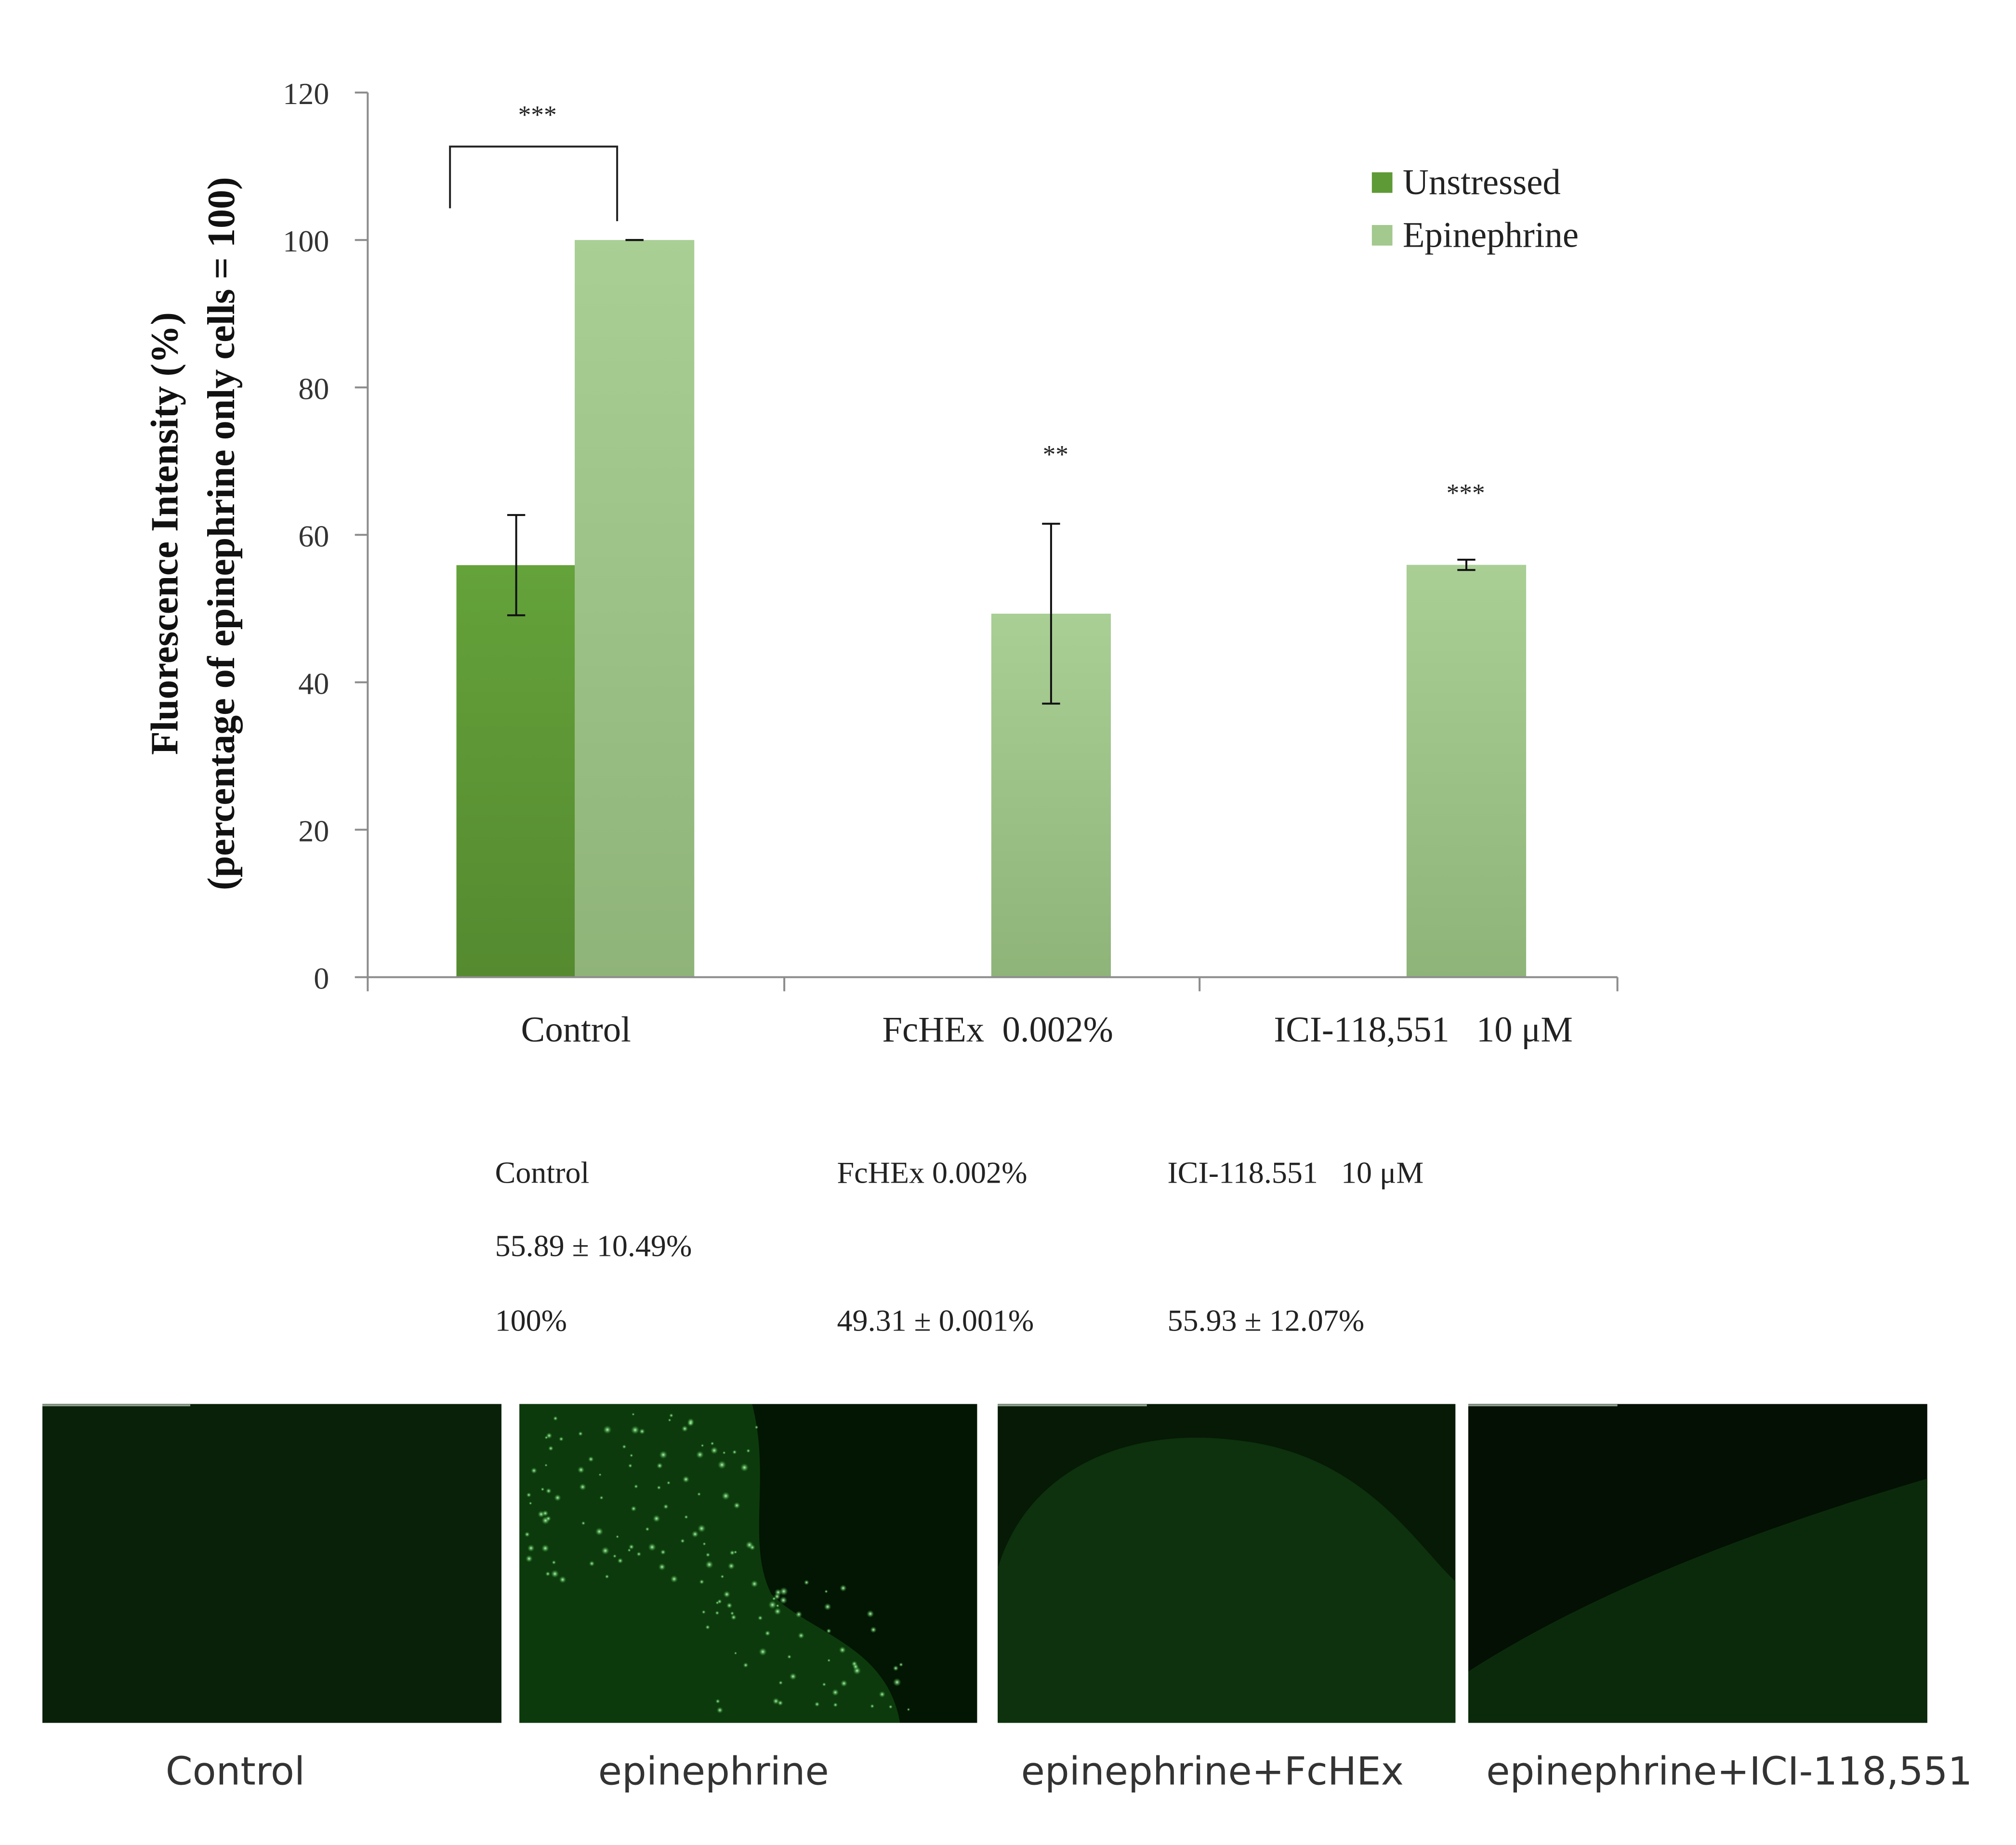 Image resolution: width=2016 pixels, height=1845 pixels. Describe the element at coordinates (933, 1172) in the screenshot. I see `table-header-fchex: FcHEx 0.002%` at that location.